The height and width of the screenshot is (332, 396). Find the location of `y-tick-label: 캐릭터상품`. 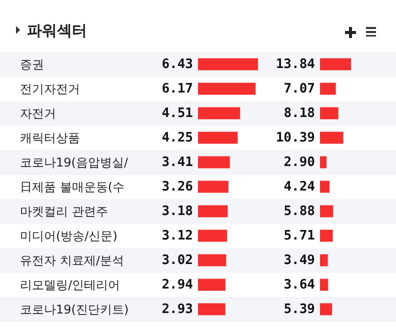

y-tick-label: 캐릭터상품 is located at coordinates (50, 137).